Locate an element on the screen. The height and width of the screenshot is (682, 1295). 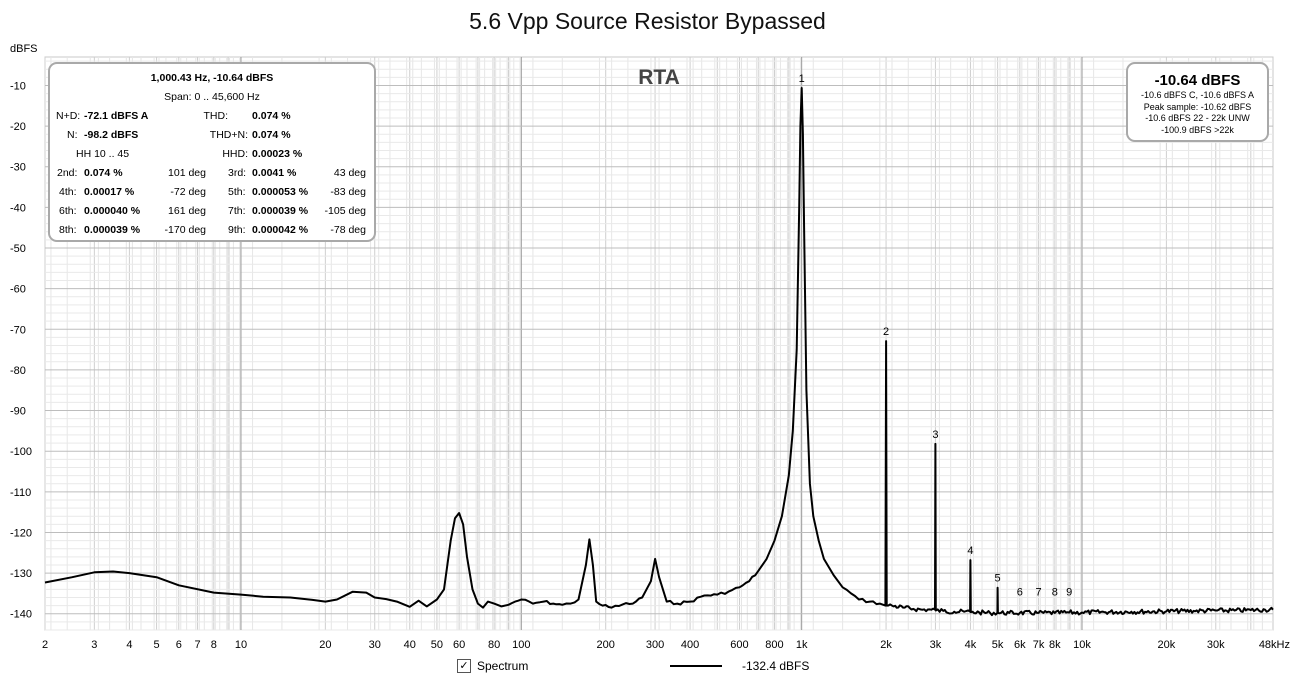
harmonic-7-label: 7th: is located at coordinates (237, 211).